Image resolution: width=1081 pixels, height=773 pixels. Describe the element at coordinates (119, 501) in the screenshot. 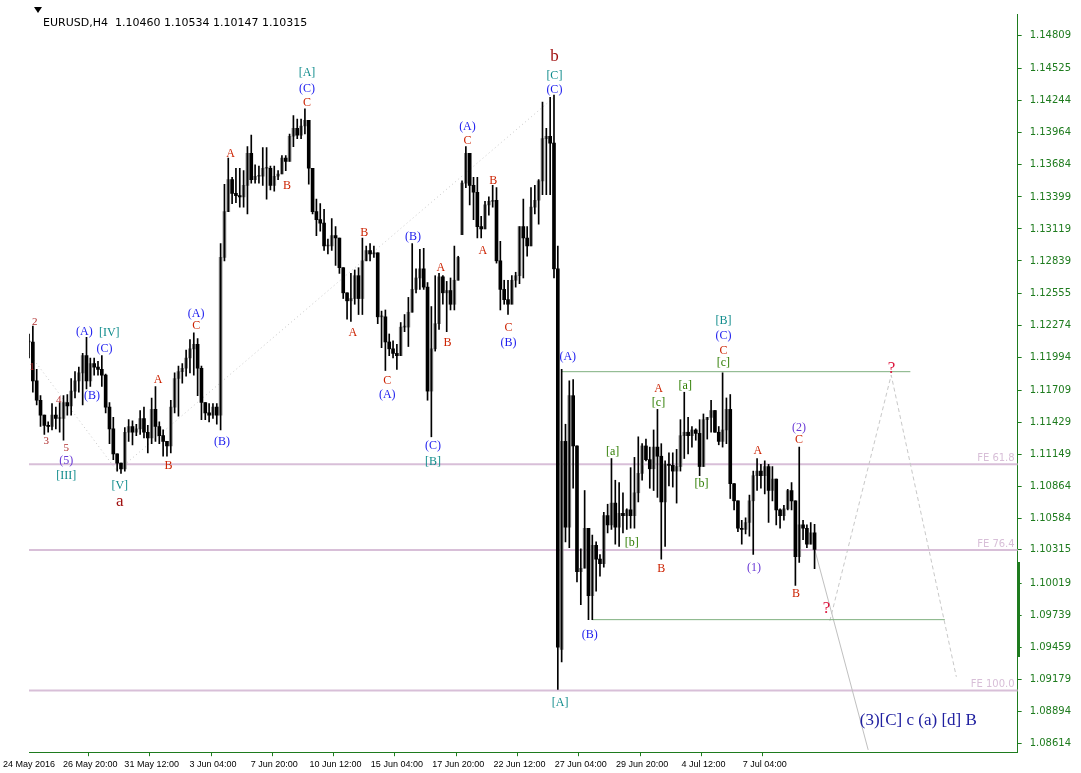

I see `annotation: a` at that location.